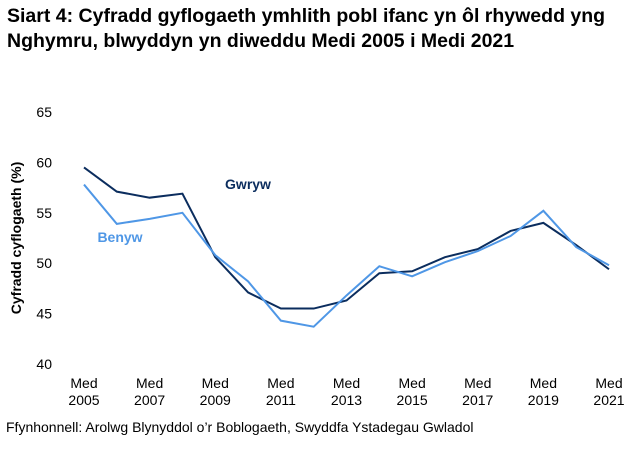 The image size is (636, 449). Describe the element at coordinates (44, 364) in the screenshot. I see `y-tick-label: 40` at that location.